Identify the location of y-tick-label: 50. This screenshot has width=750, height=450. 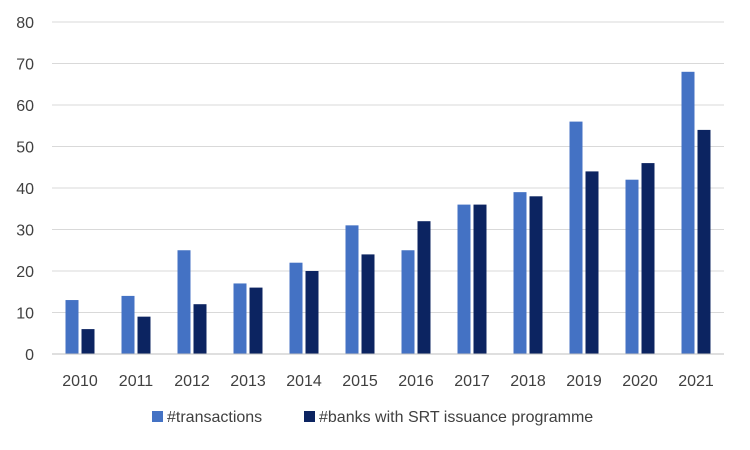
(25, 148).